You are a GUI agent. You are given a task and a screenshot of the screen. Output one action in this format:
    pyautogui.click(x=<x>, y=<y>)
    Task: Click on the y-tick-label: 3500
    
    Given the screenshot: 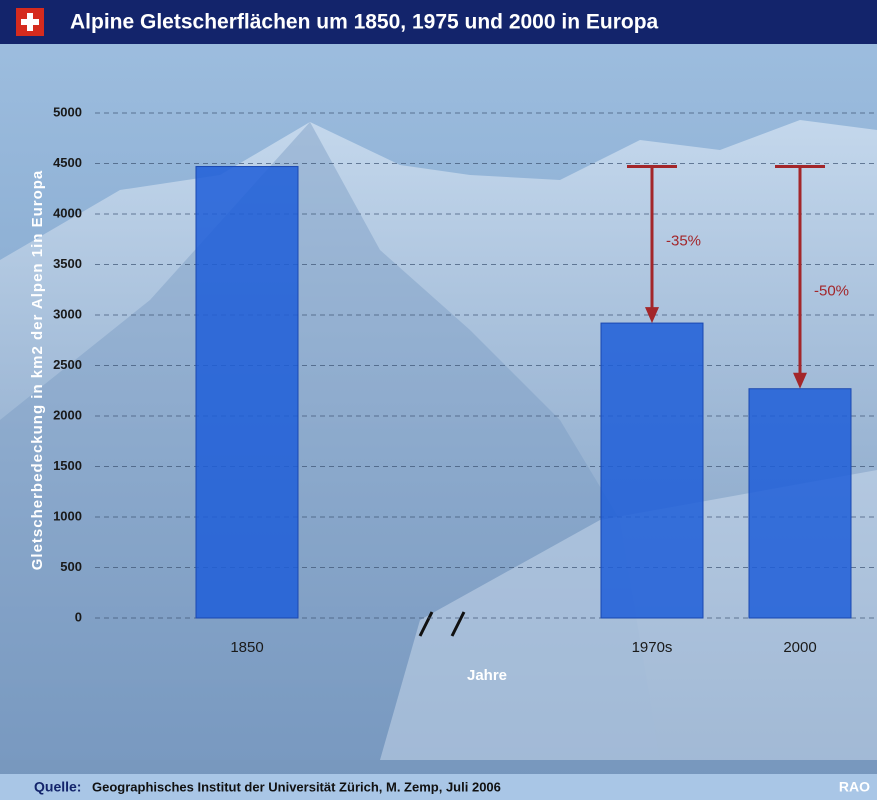 What is the action you would take?
    pyautogui.click(x=67, y=263)
    